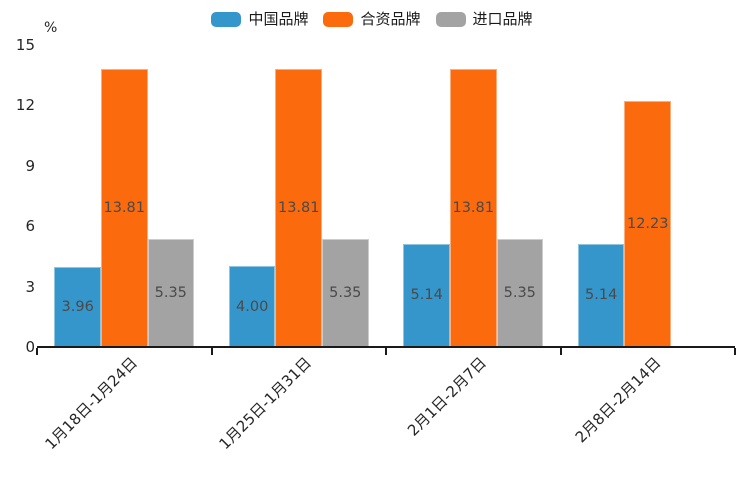 The width and height of the screenshot is (744, 496). What do you see at coordinates (446, 396) in the screenshot?
I see `x-axis-label: 2月1日-2月7日` at bounding box center [446, 396].